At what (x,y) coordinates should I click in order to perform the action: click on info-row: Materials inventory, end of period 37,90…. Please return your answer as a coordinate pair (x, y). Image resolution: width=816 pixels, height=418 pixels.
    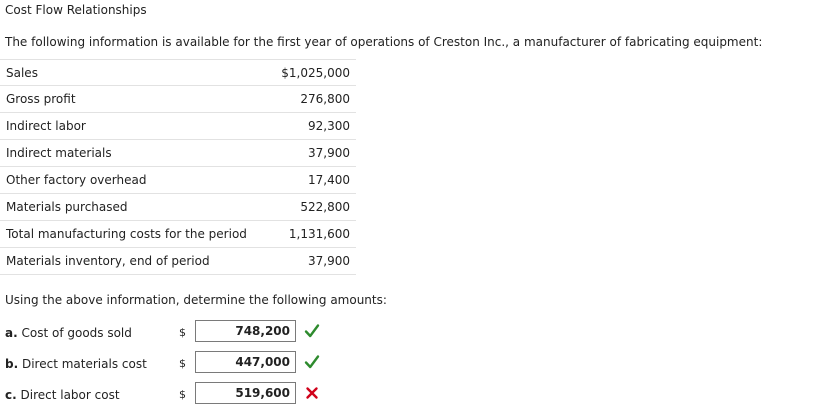
    Looking at the image, I should click on (178, 261).